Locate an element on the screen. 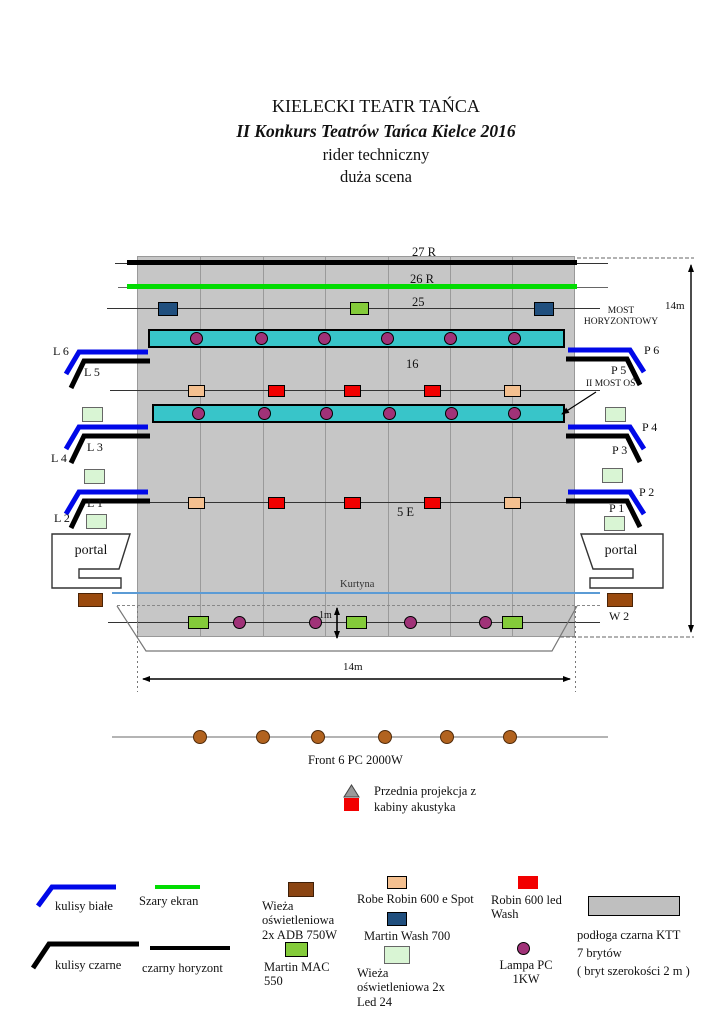 The image size is (725, 1024). apron-dashed-line is located at coordinates (358, 605).